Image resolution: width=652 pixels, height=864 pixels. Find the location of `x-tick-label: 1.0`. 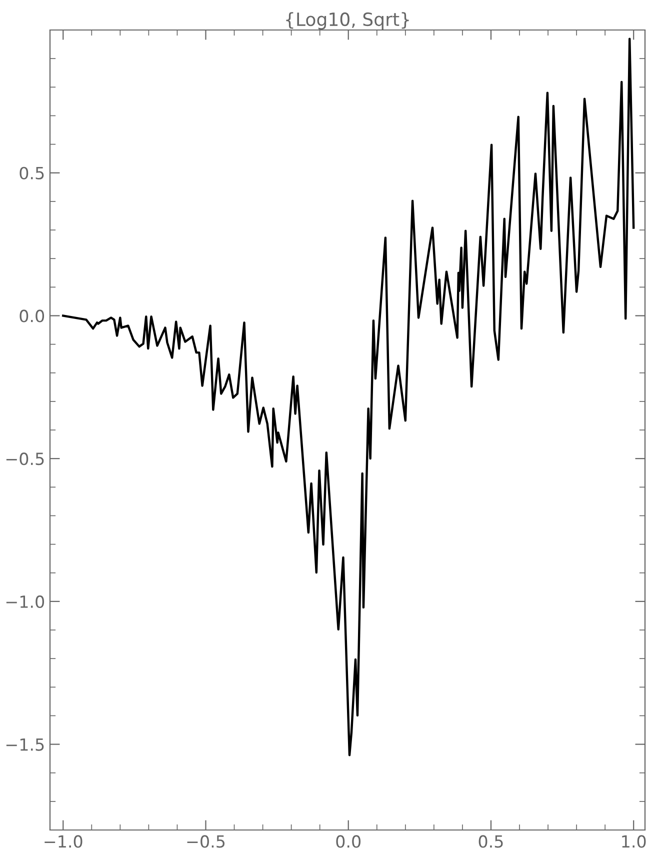

x-tick-label: 1.0 is located at coordinates (634, 841).